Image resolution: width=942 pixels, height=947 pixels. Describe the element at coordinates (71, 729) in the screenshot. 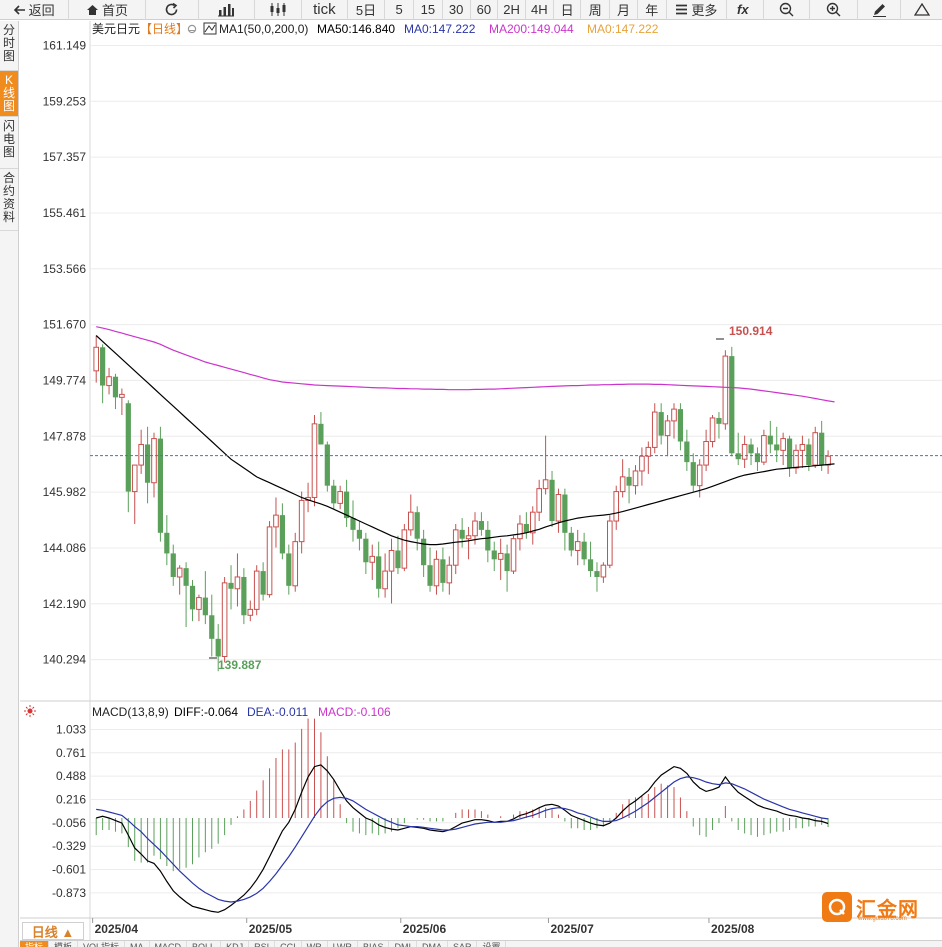

I see `macd-y-tick-label: 1.033` at that location.